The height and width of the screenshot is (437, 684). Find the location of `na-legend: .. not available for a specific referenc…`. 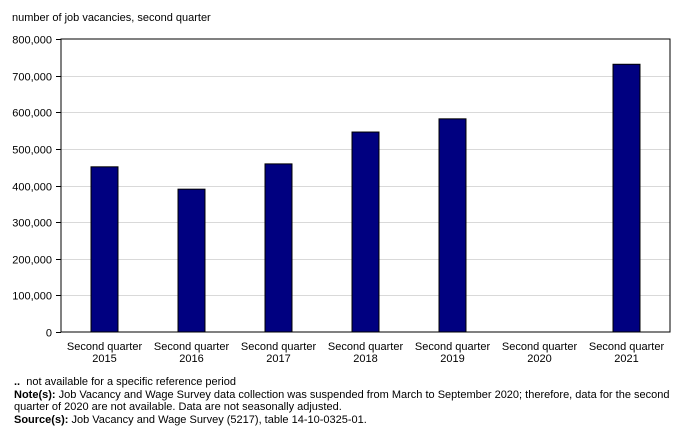

na-legend: .. not available for a specific referenc… is located at coordinates (344, 382).